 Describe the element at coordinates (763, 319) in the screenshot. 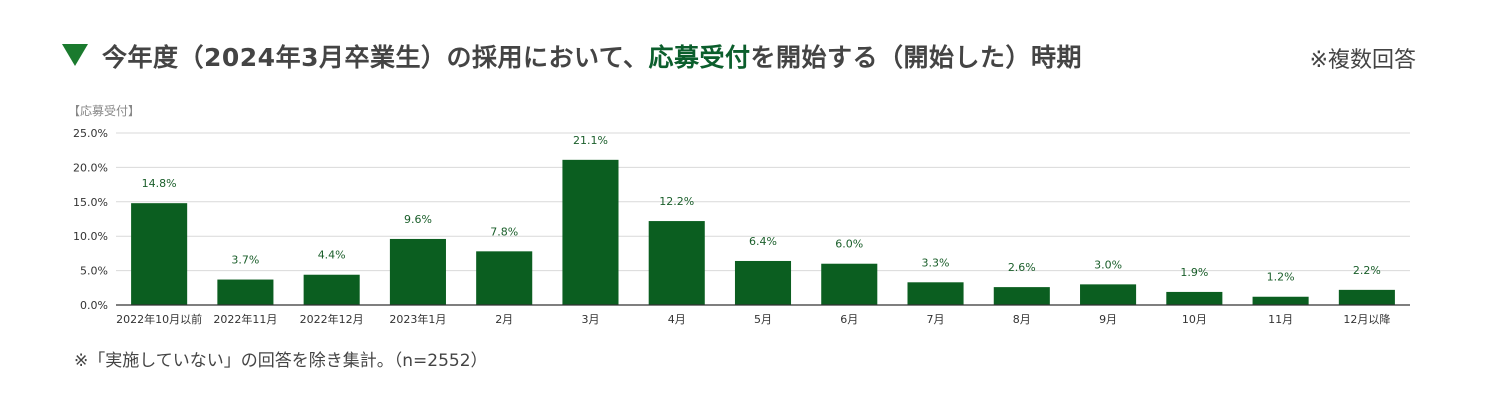

I see `x-tick-label: 5月` at that location.